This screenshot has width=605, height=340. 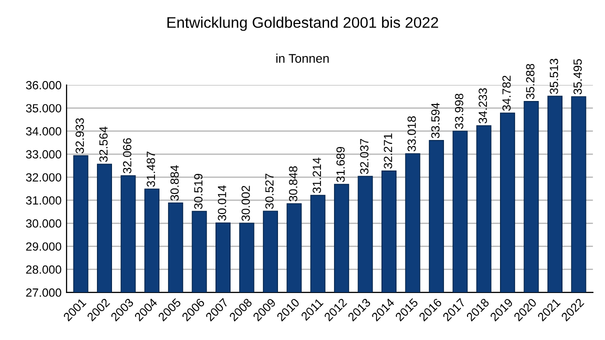 I want to click on y-tick-label: 29.000, so click(x=44, y=246).